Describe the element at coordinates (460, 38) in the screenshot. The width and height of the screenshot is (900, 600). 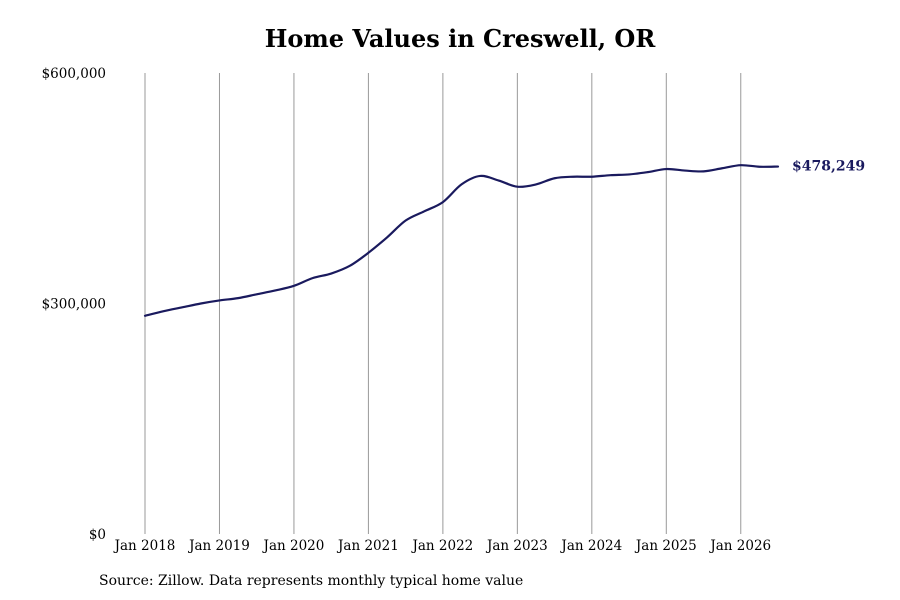
I see `chart-title: Home Values in Creswell, OR` at that location.